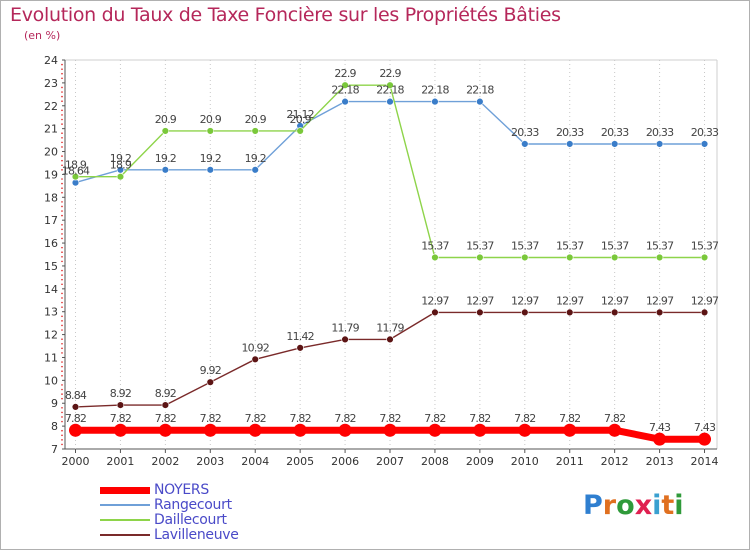 This screenshot has width=750, height=550. I want to click on logo-letter: i, so click(679, 505).